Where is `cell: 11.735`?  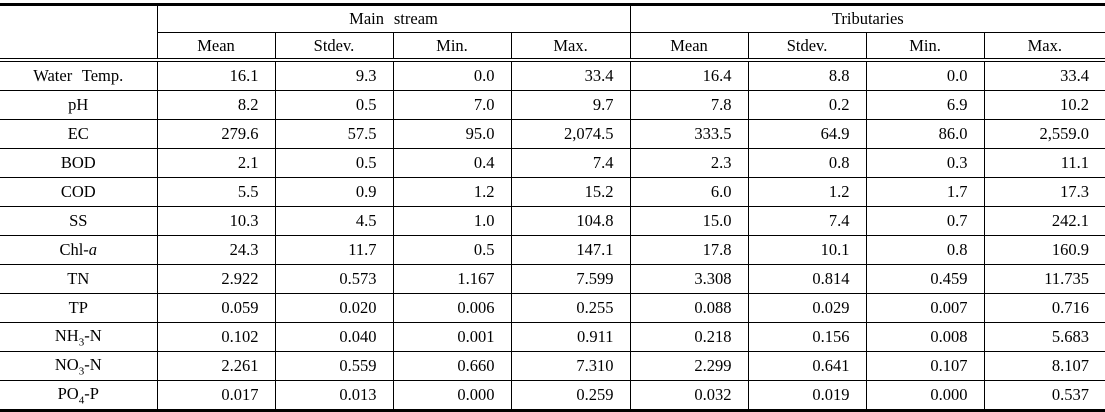
cell: 11.735 is located at coordinates (1044, 279).